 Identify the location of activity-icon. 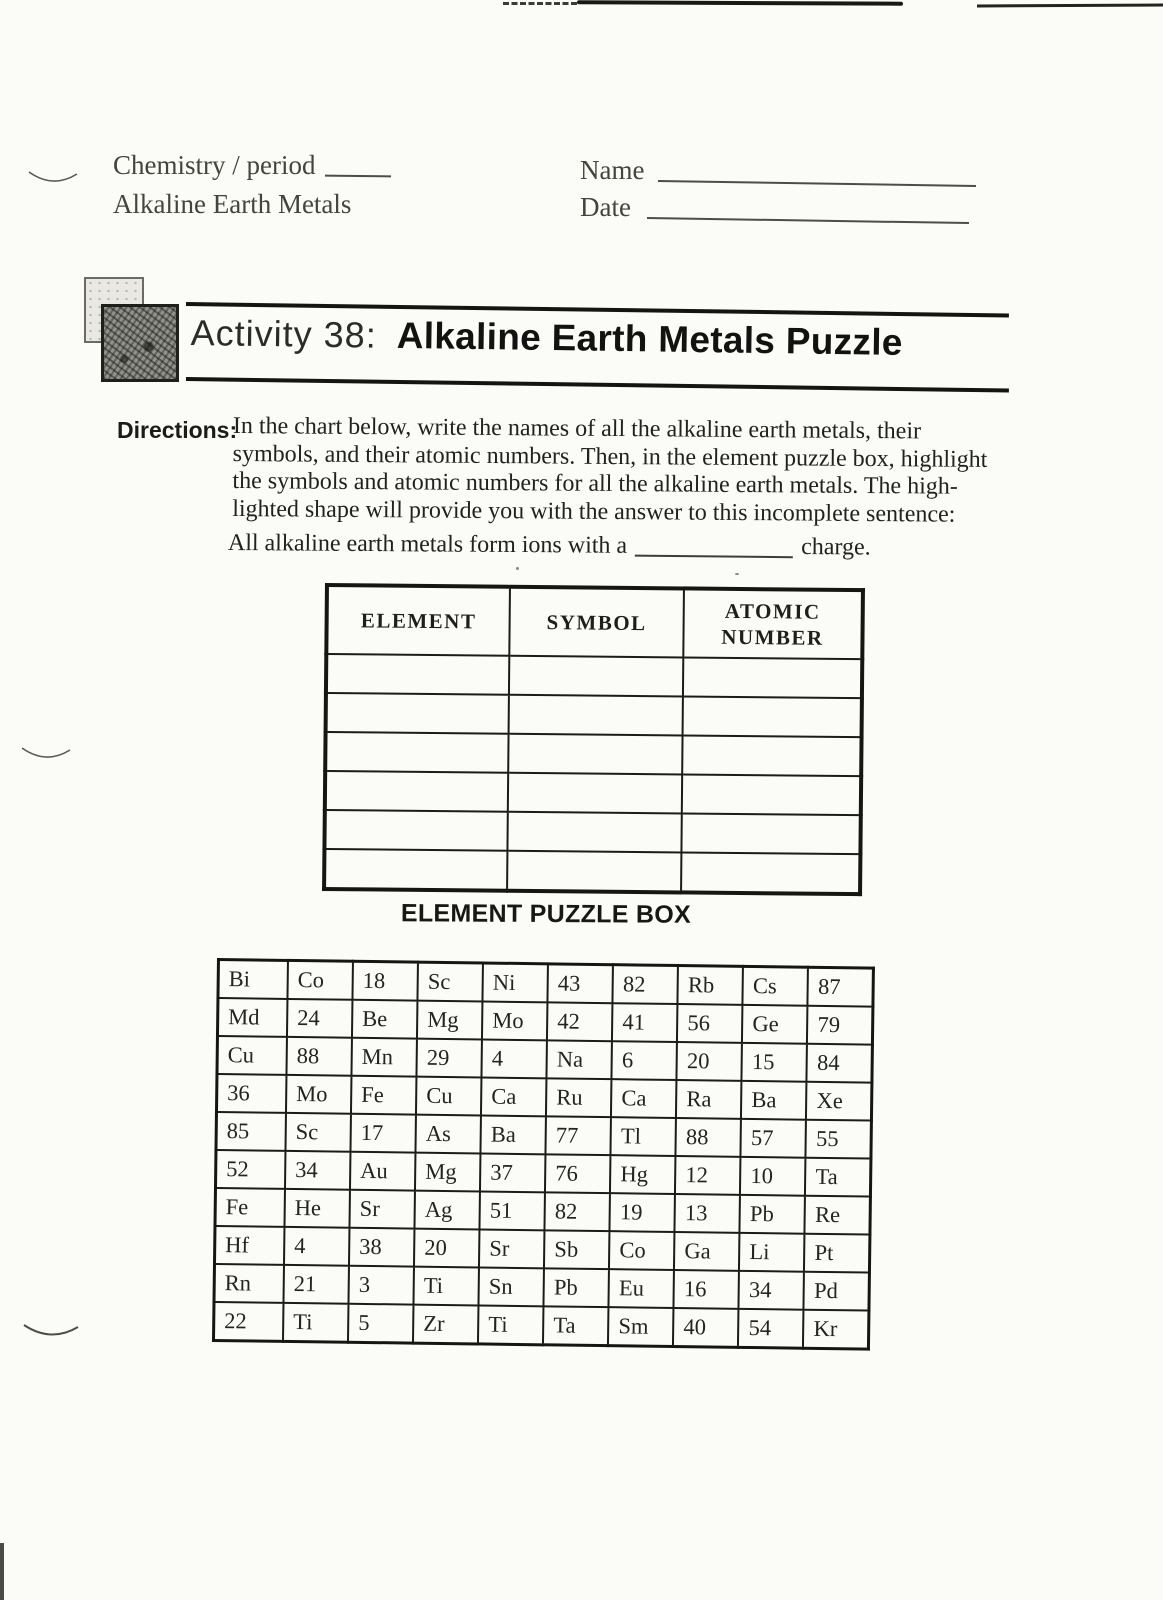
(140, 343).